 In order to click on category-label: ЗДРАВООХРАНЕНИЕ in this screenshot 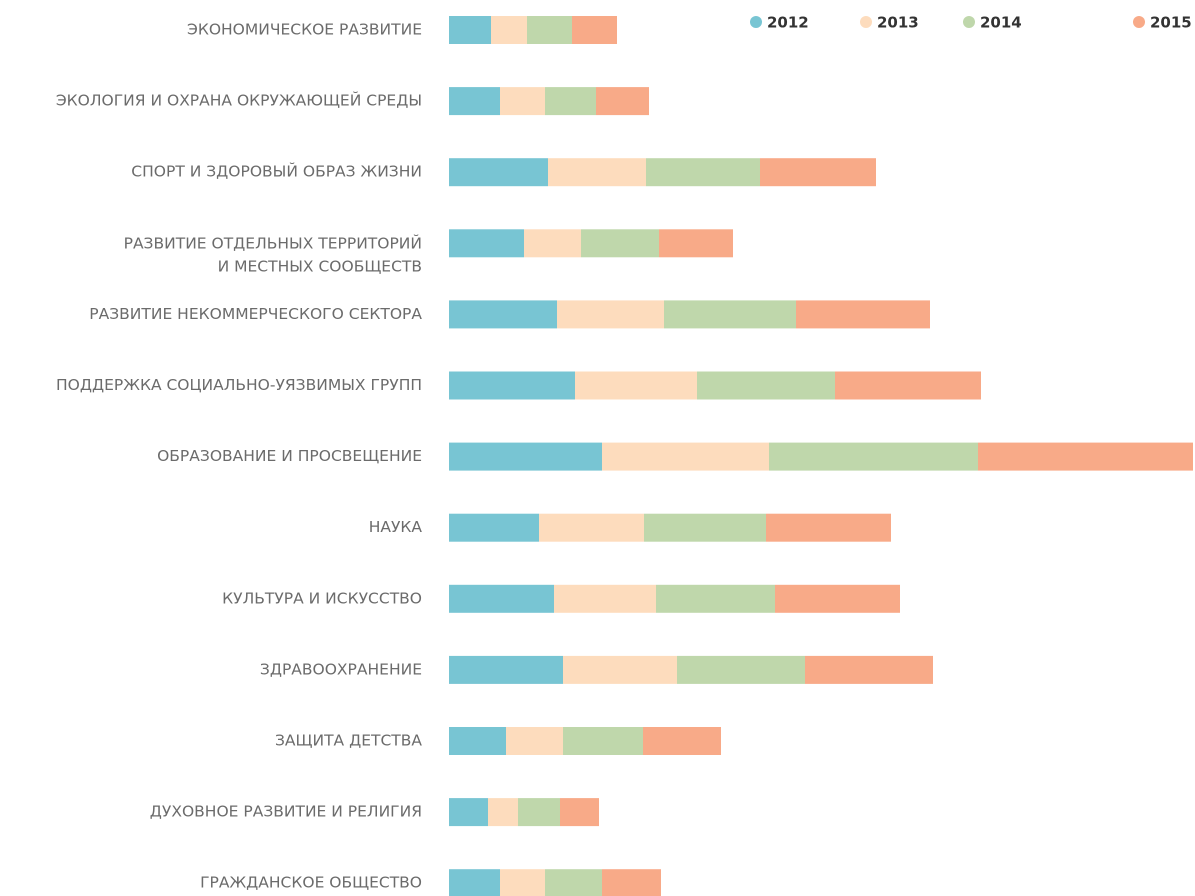, I will do `click(341, 669)`.